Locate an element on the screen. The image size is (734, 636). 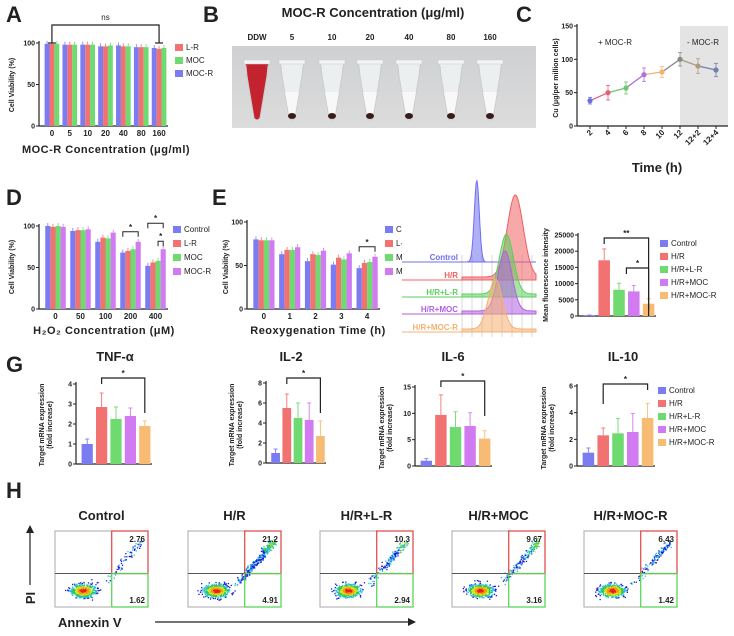
y-tick-label: 4 is located at coordinates (571, 413).